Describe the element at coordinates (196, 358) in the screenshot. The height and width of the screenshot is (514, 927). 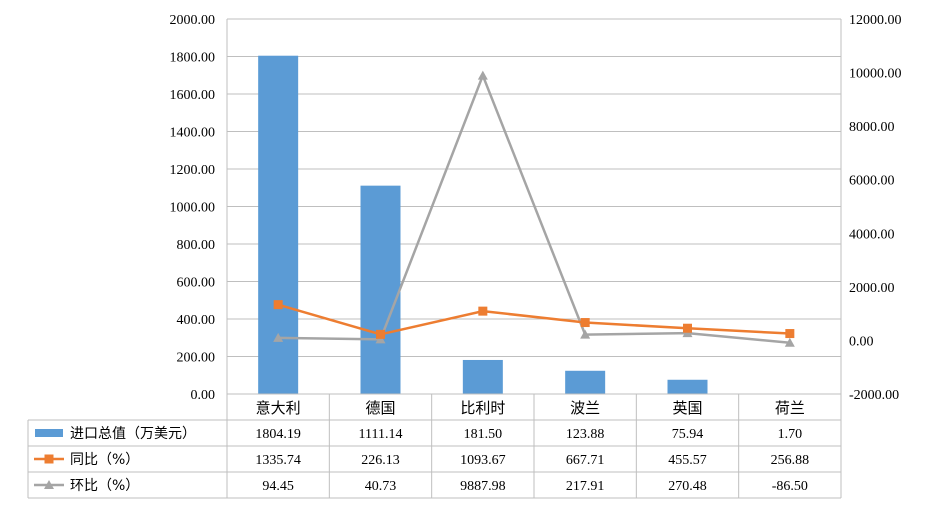
I see `left-tick-label: 200.00` at that location.